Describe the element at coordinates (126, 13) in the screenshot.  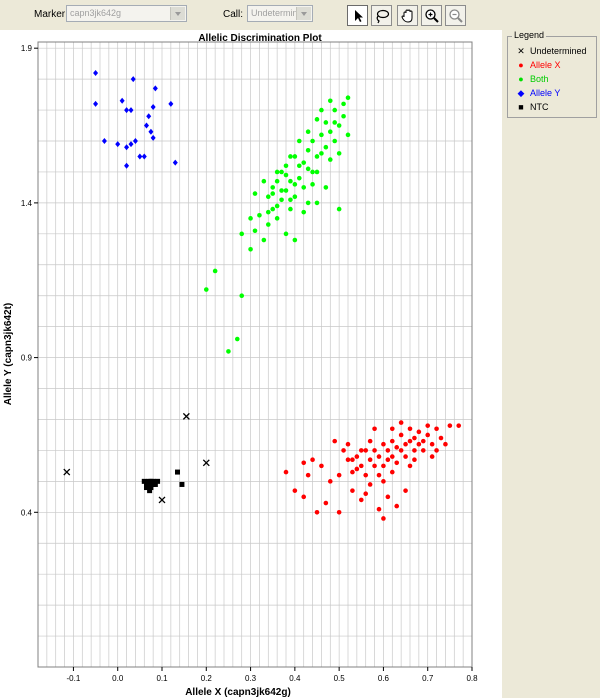
I see `marker-select: capn3jk642g` at that location.